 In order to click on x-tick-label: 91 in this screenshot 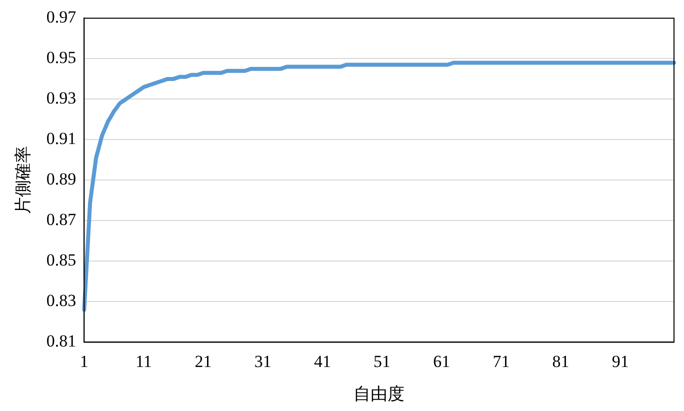, I will do `click(620, 361)`.